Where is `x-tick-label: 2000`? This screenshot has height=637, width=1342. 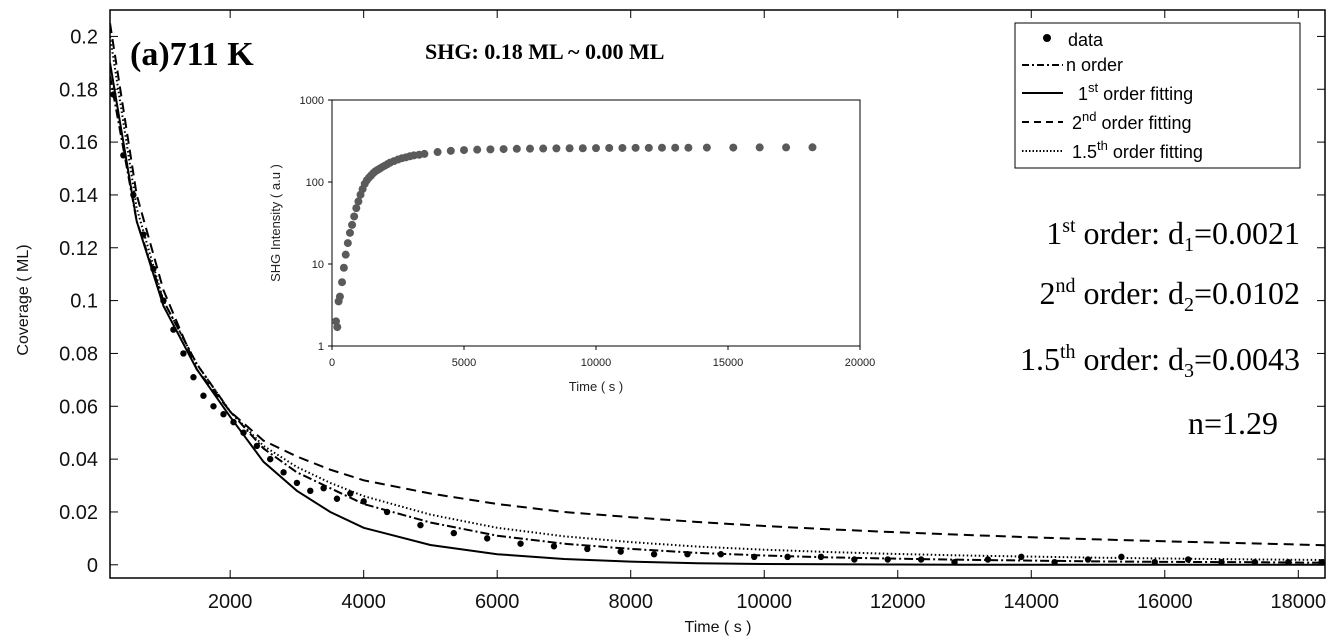 x-tick-label: 2000 is located at coordinates (230, 602).